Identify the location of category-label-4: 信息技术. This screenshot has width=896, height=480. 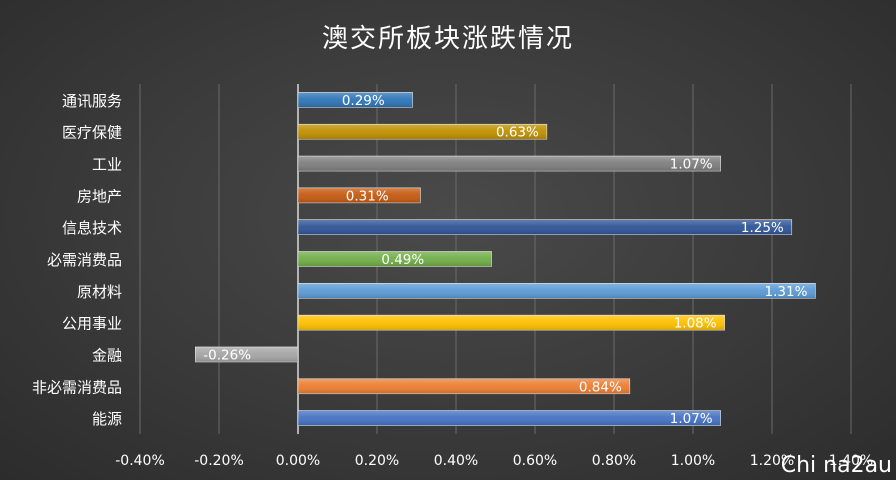
(92, 228).